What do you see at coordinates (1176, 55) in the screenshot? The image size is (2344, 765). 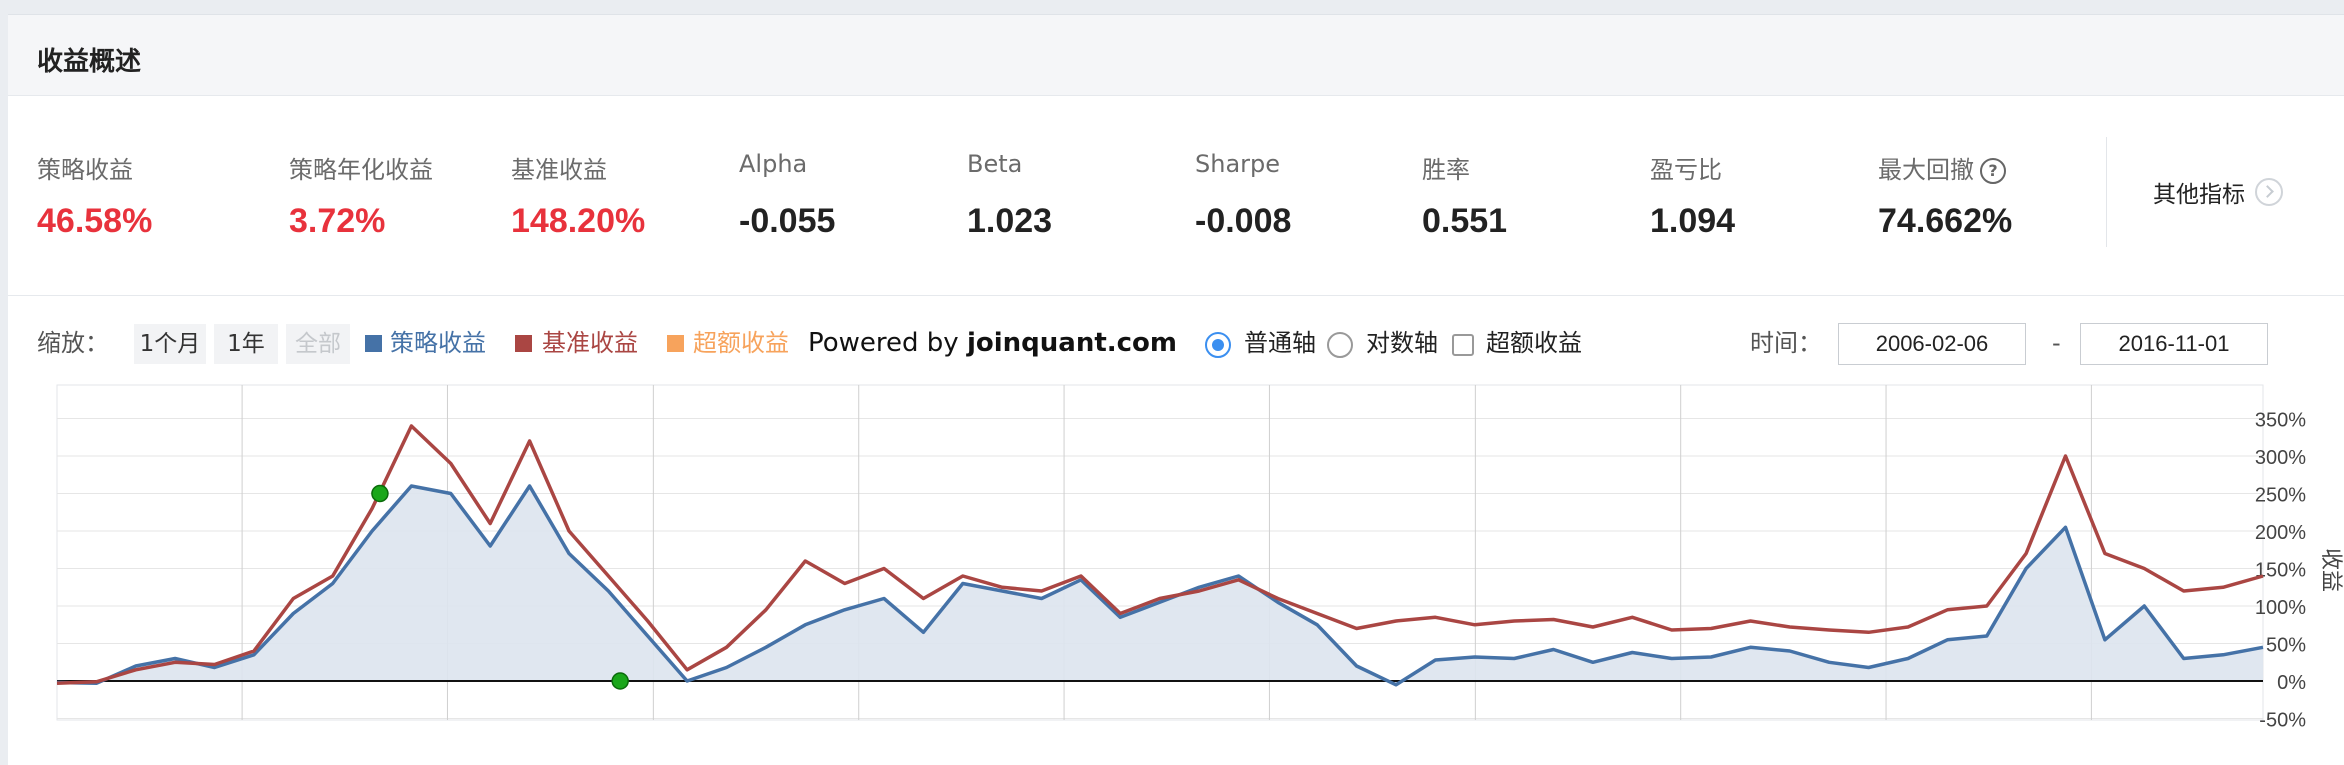 I see `panel-header: 收益概述` at bounding box center [1176, 55].